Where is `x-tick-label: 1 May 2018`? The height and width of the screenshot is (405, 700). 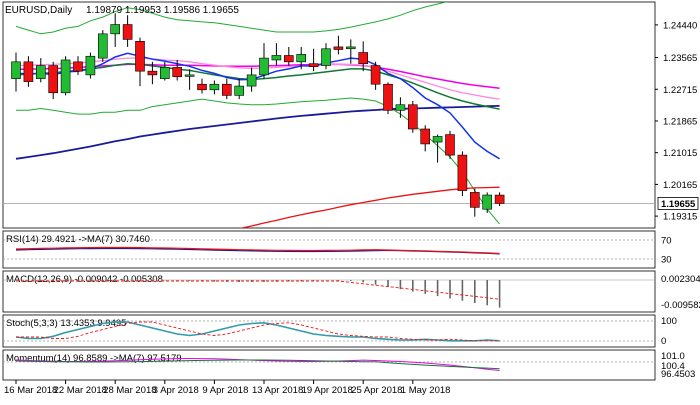 x-tick-label: 1 May 2018 is located at coordinates (426, 390).